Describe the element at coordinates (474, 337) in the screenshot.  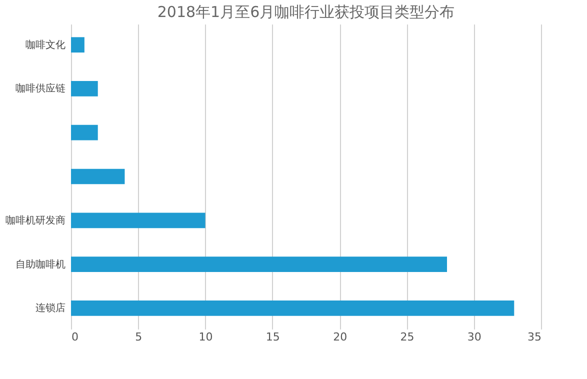
I see `x-tick-label: 30` at that location.